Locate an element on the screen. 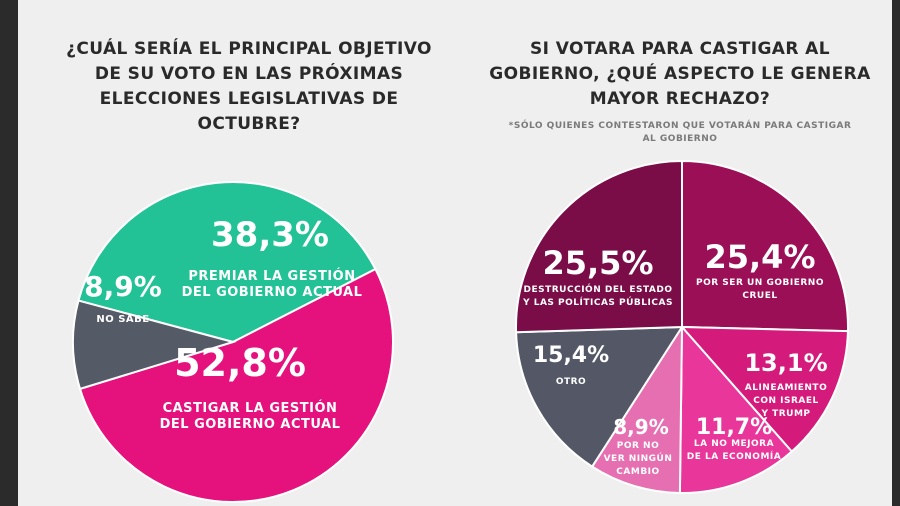 This screenshot has height=506, width=900. slice-label-destruccion-estado: DESTRUCCIÓN DEL ESTADO is located at coordinates (598, 289).